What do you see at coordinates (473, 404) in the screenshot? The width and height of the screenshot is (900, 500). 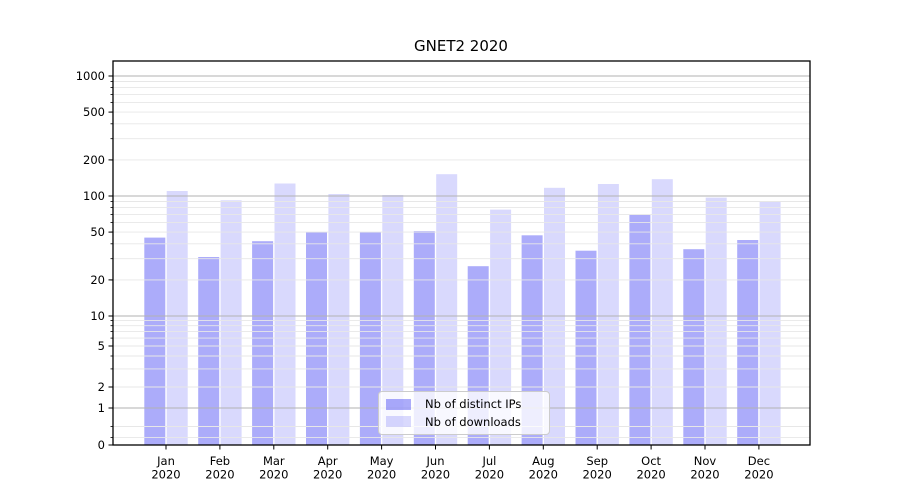 I see `legend-label-distinct-ips: Nb of distinct IPs` at bounding box center [473, 404].